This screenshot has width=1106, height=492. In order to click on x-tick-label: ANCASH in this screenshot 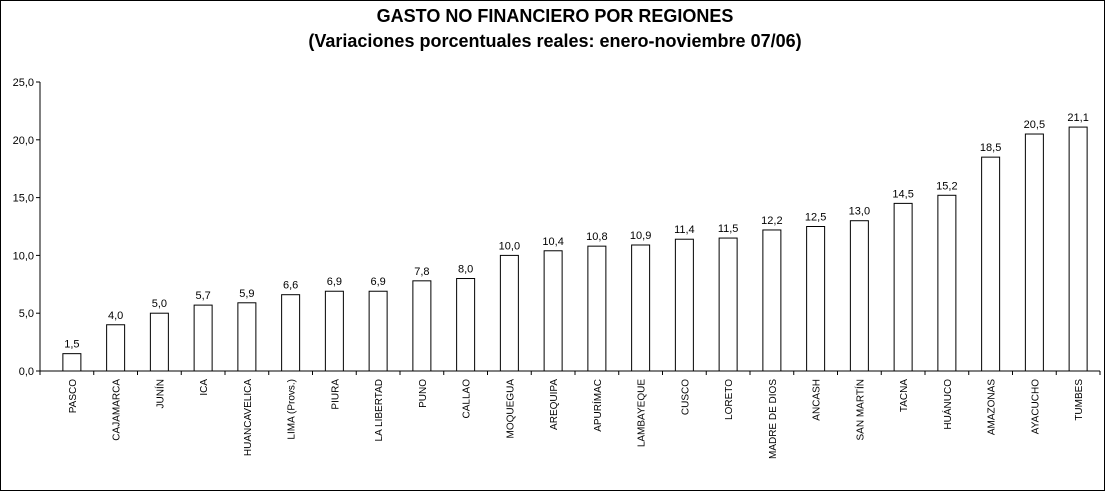, I will do `click(817, 400)`.